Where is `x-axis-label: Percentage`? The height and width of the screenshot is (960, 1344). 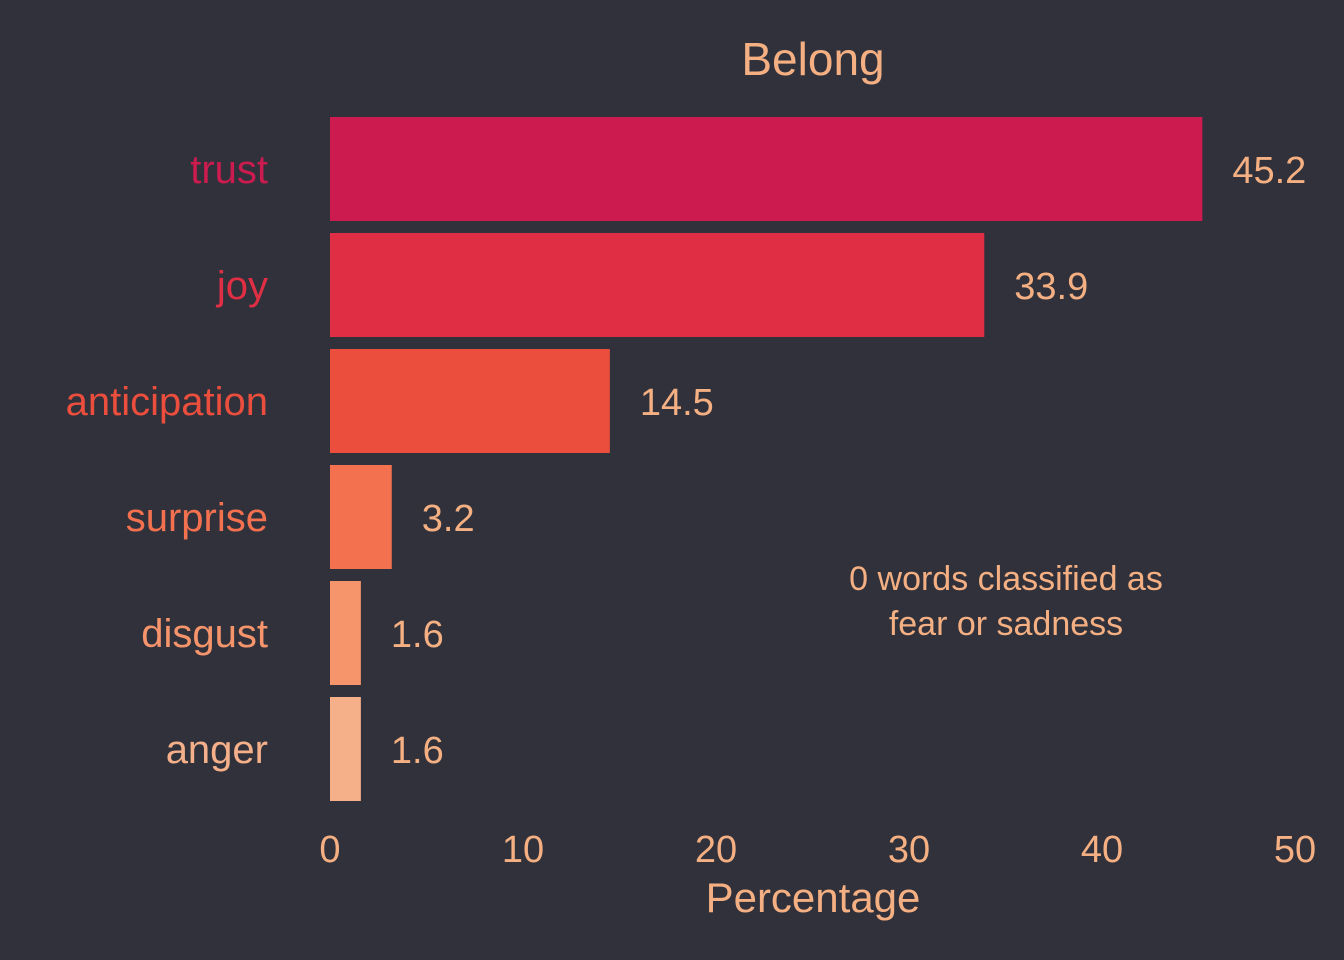 x-axis-label: Percentage is located at coordinates (813, 897).